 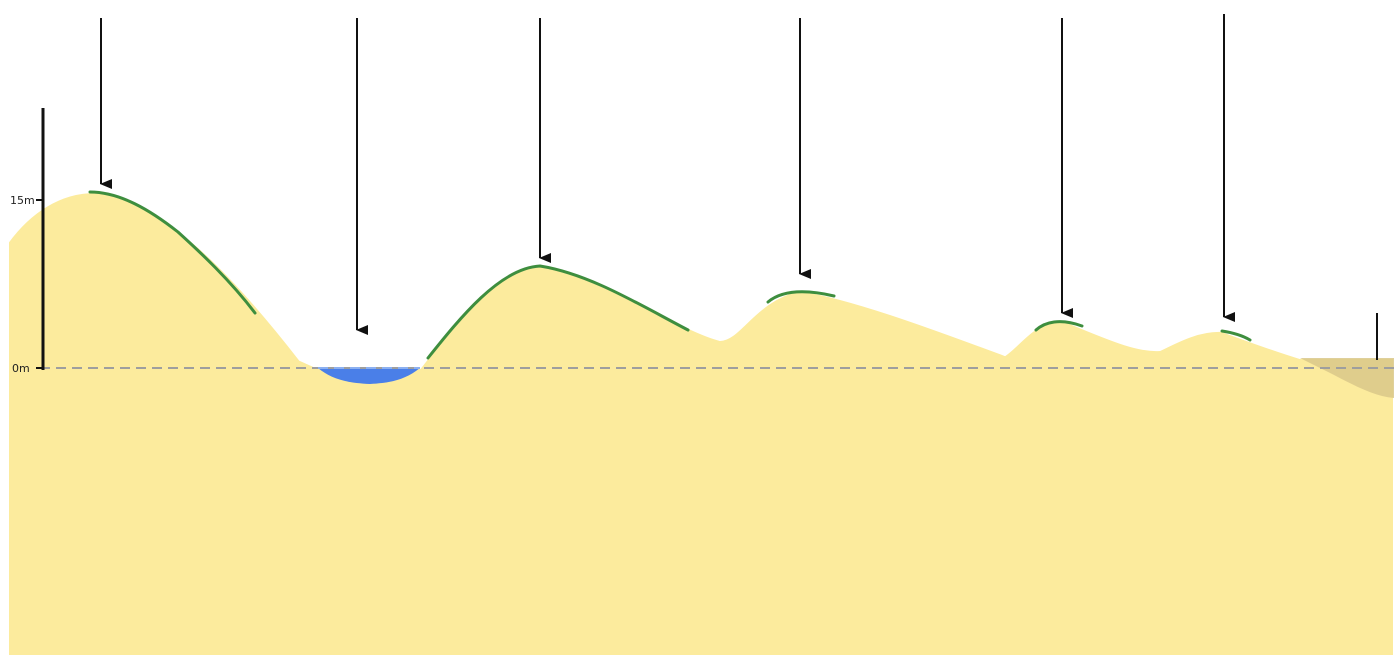 What do you see at coordinates (369, 376) in the screenshot?
I see `water-pool` at bounding box center [369, 376].